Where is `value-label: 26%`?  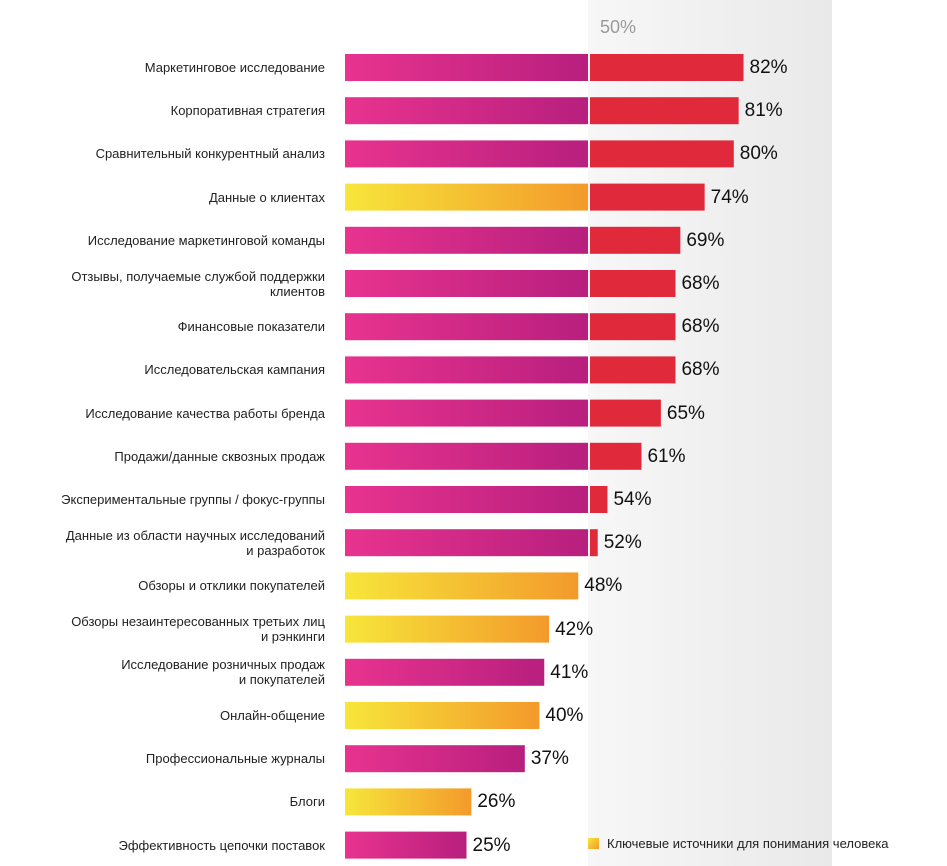 value-label: 26% is located at coordinates (496, 802).